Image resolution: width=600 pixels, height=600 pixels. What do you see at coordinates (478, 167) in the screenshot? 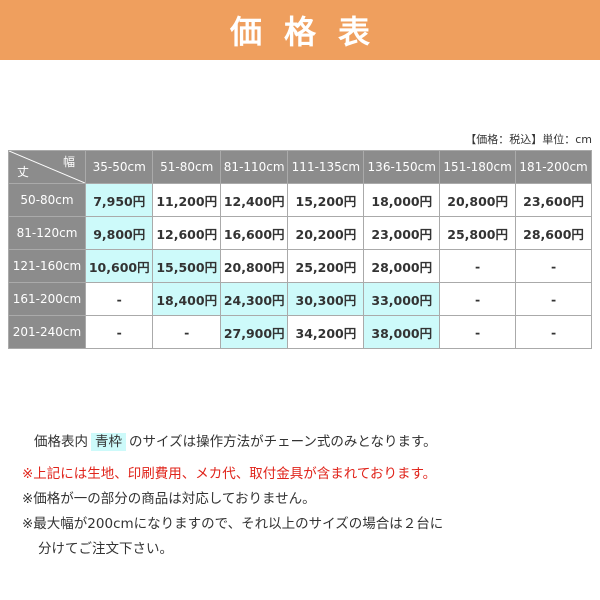
I see `column-header: 151-180cm` at bounding box center [478, 167].